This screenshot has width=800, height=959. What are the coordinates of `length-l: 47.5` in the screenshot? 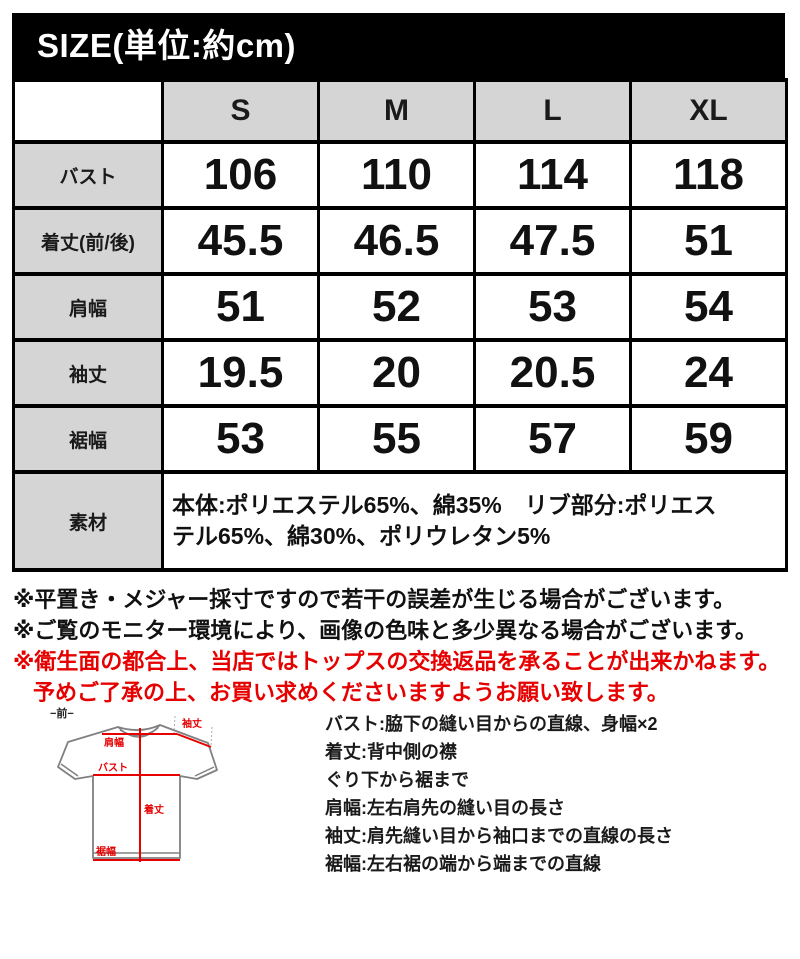 It's located at (552, 241).